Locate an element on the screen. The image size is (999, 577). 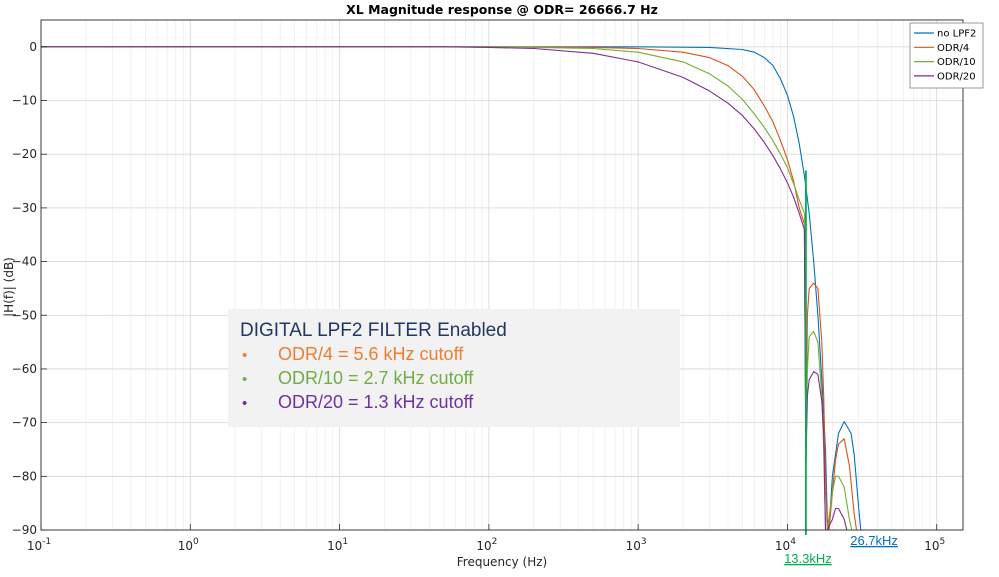
info-box-title: DIGITAL LPF2 FILTER Enabled is located at coordinates (373, 330).